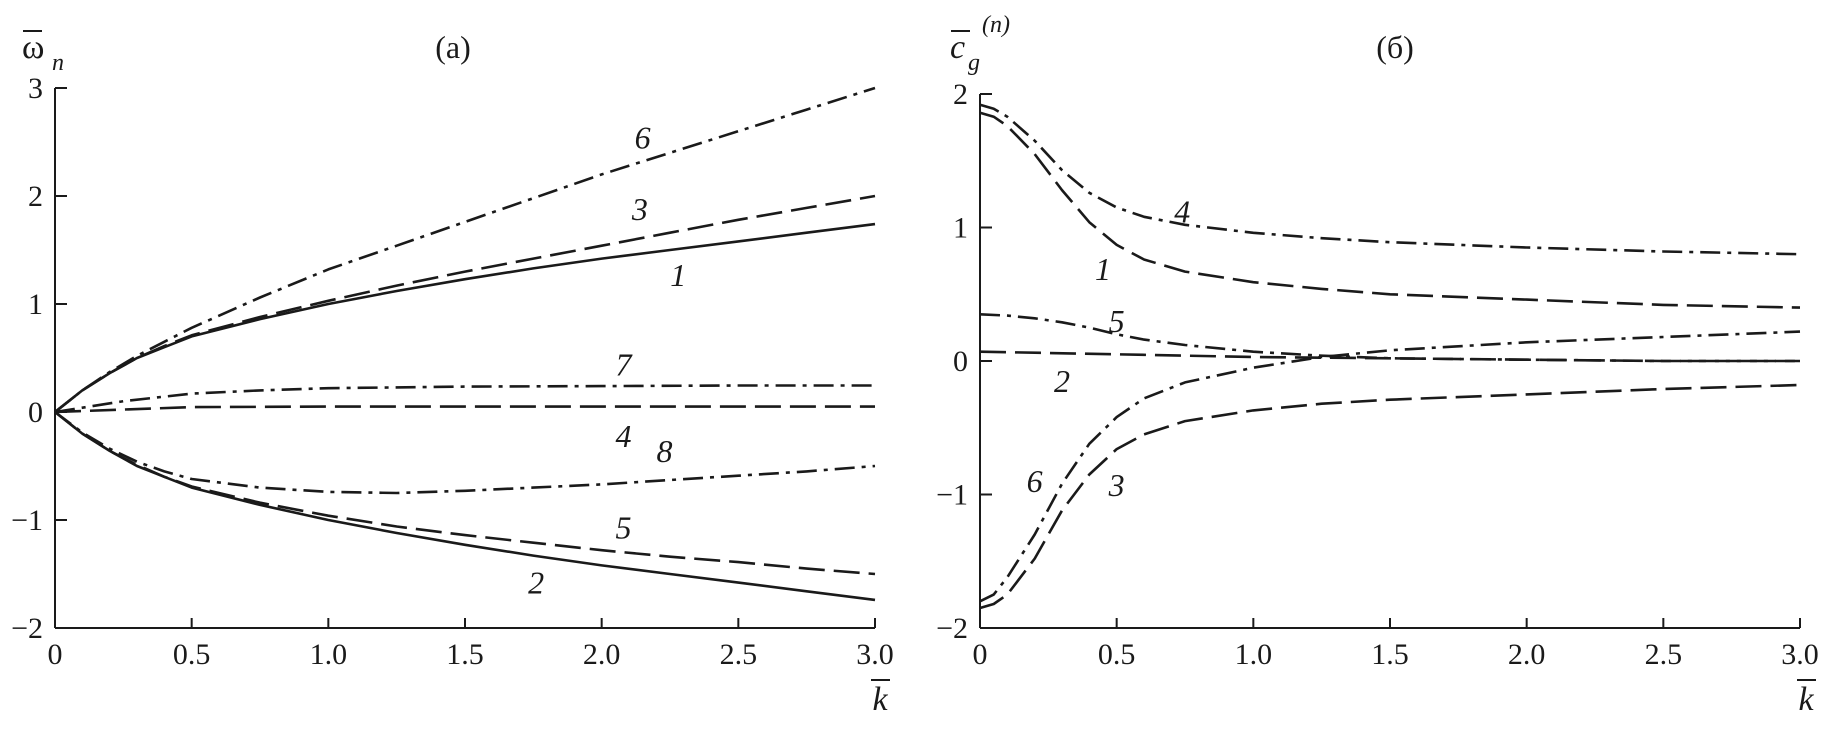 This screenshot has height=731, width=1833. Describe the element at coordinates (58, 63) in the screenshot. I see `y-axis-label-subscript: n` at that location.